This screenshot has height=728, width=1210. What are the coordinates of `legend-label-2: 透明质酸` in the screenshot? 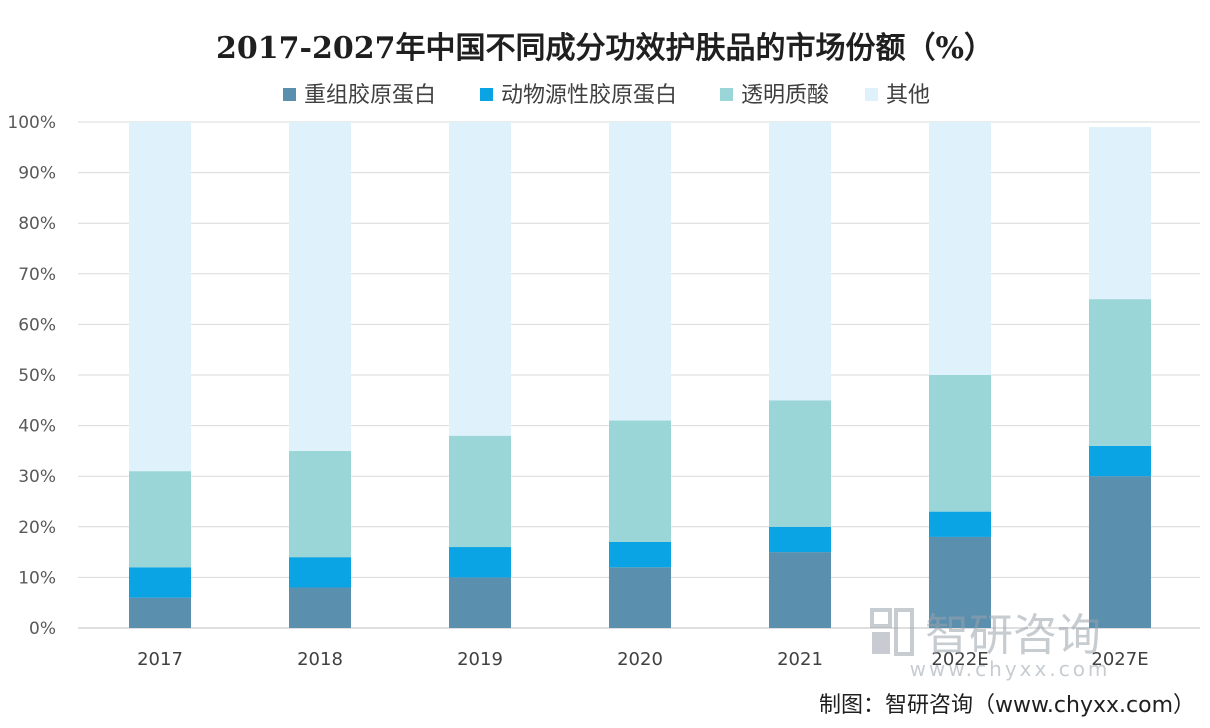 It's located at (785, 95).